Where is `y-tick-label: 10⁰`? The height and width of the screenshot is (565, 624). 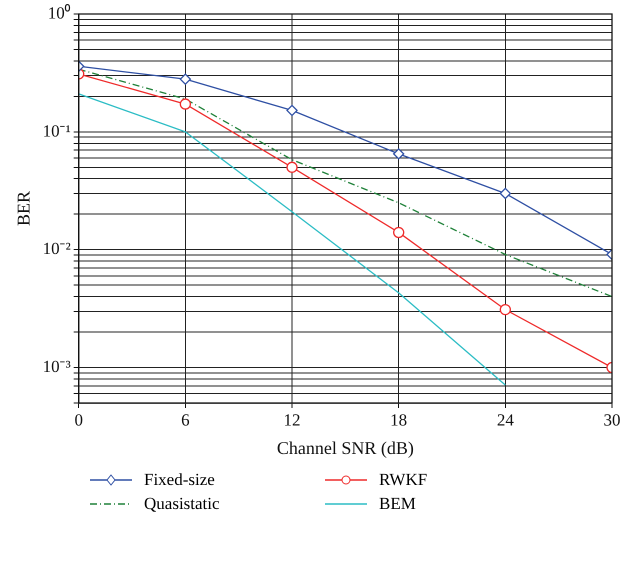
y-tick-label: 10⁰ is located at coordinates (59, 12).